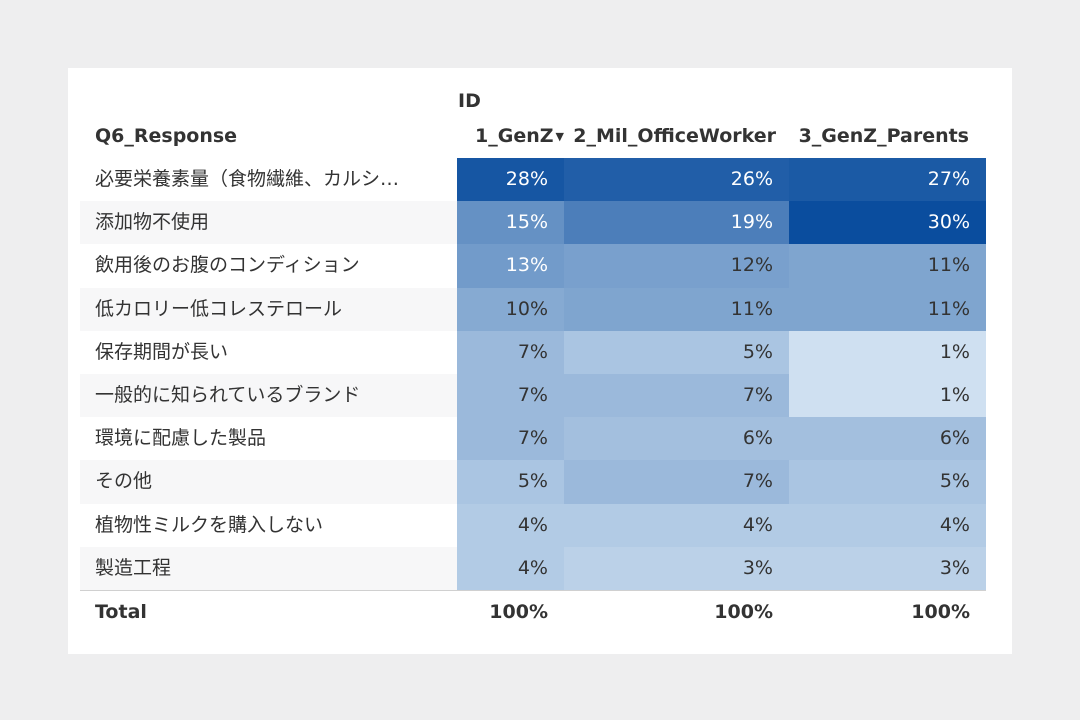 The height and width of the screenshot is (720, 1080). I want to click on table-row: 必要栄養素量（食物繊維、カルシ… 28% 26% 27%, so click(533, 180).